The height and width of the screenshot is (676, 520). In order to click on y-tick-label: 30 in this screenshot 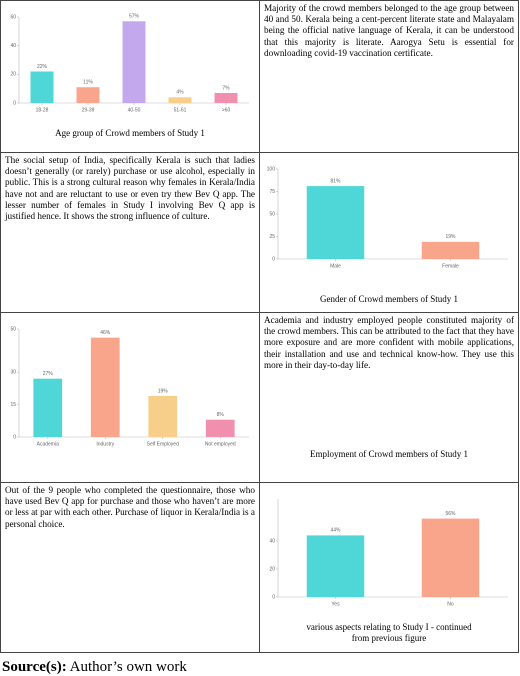, I will do `click(13, 373)`.